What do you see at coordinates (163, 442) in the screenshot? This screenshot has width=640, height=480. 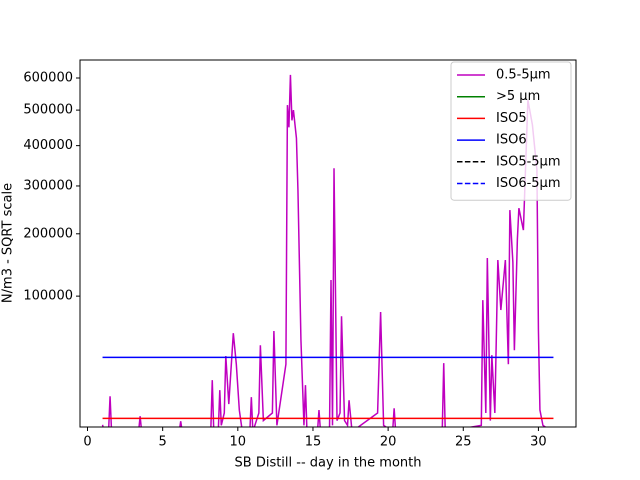 I see `x-tick-label: 5` at bounding box center [163, 442].